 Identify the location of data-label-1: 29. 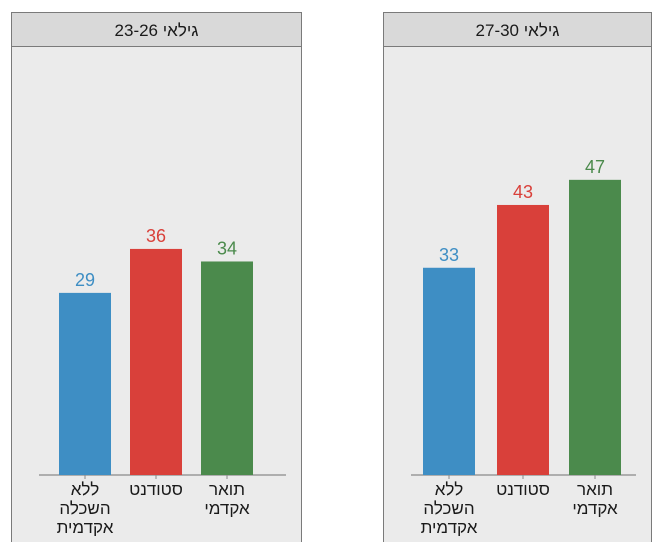
(85, 280).